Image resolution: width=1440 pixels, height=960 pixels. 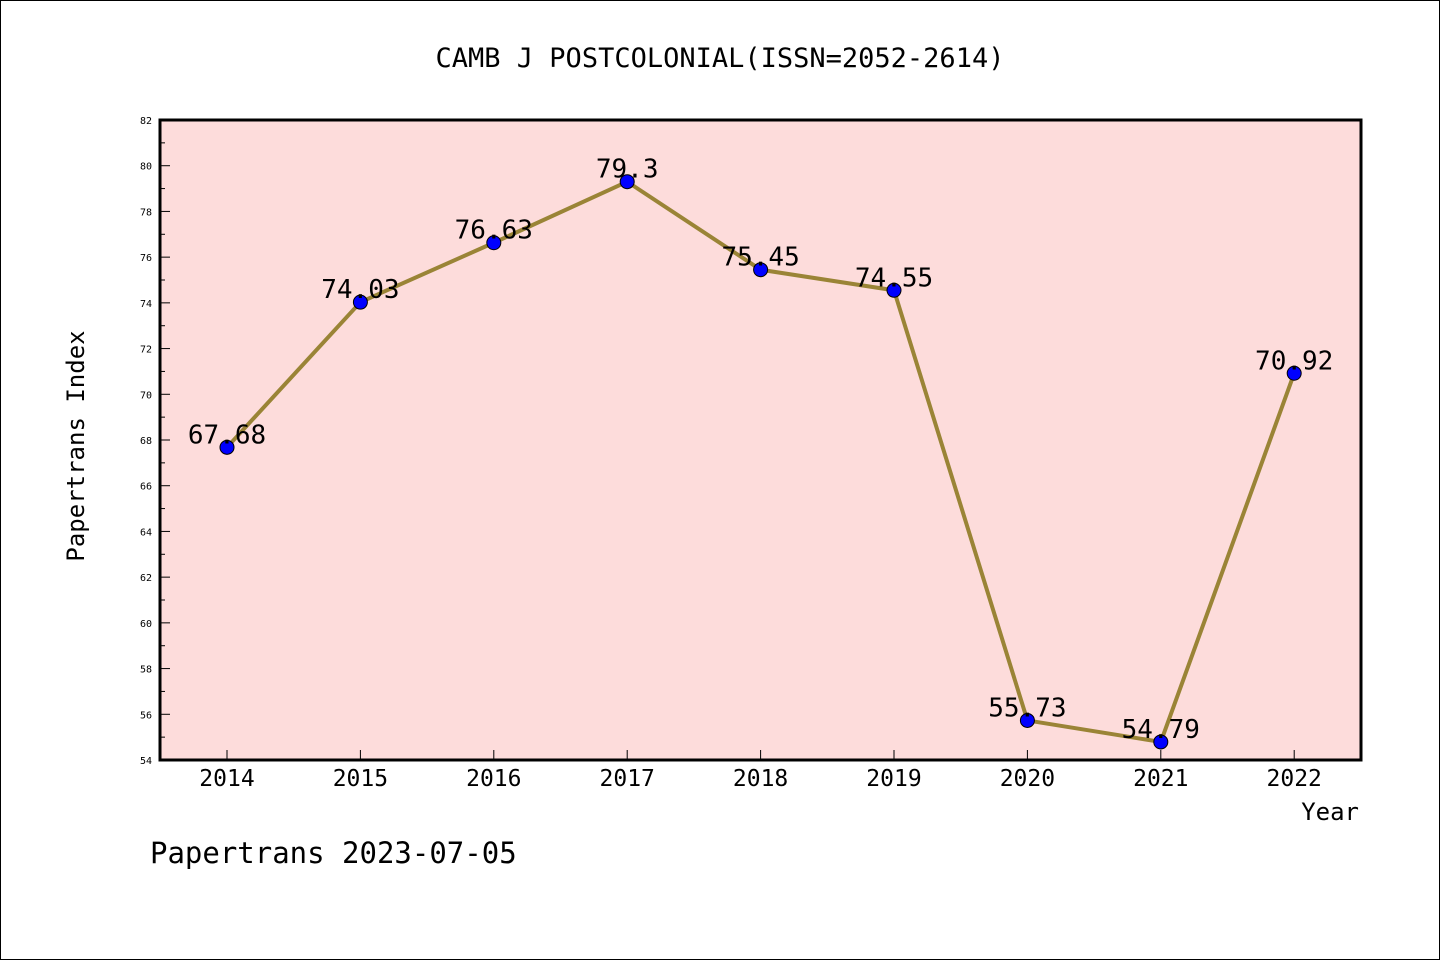 I want to click on x-axis-label: Year, so click(x=1330, y=812).